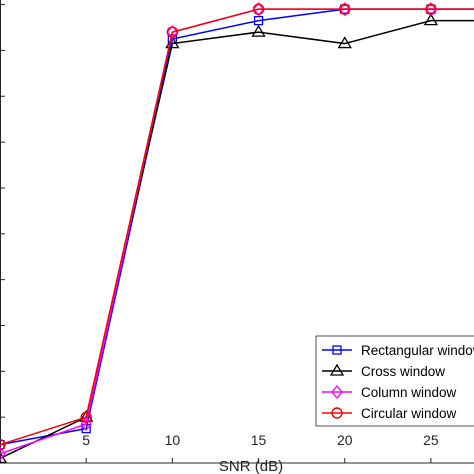  What do you see at coordinates (431, 440) in the screenshot?
I see `x-tick-label: 25` at bounding box center [431, 440].